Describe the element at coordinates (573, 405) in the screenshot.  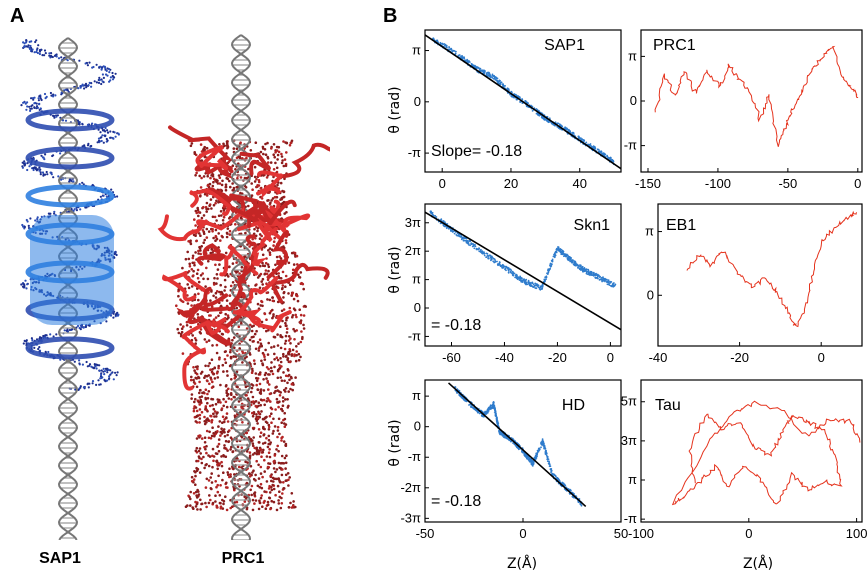
I see `plot-hd-label: HD` at that location.